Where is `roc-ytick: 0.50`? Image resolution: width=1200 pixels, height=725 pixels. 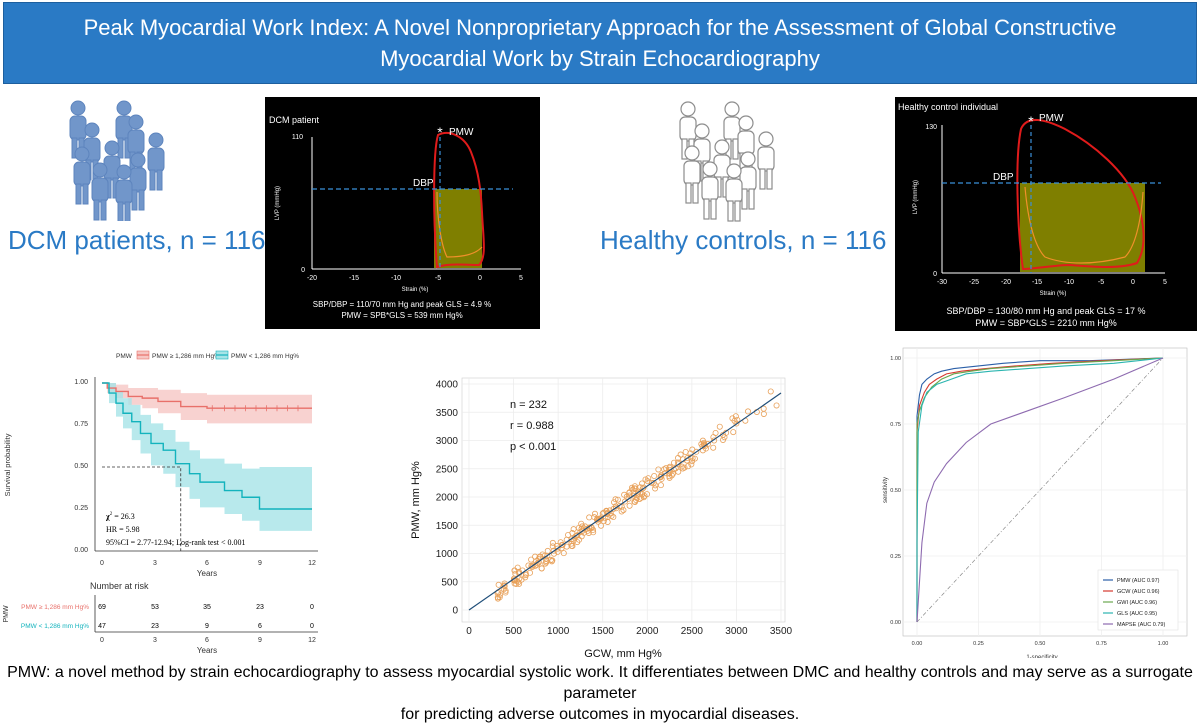 roc-ytick: 0.50 is located at coordinates (895, 491).